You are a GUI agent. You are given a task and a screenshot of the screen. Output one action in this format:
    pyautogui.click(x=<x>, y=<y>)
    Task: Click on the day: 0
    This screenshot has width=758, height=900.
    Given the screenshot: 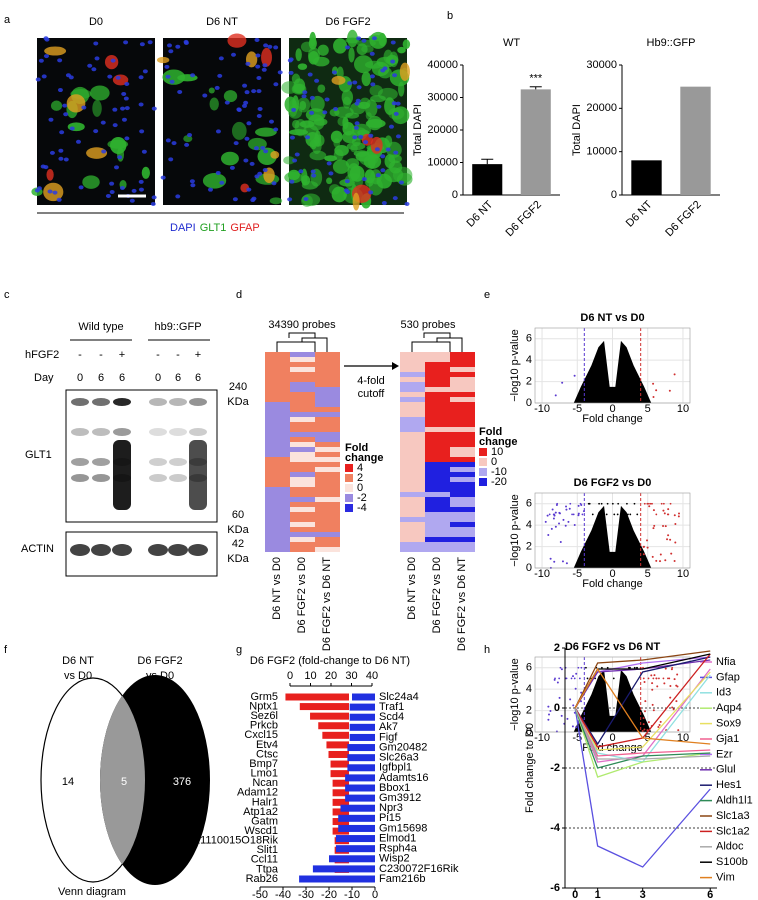 What is the action you would take?
    pyautogui.click(x=80, y=378)
    